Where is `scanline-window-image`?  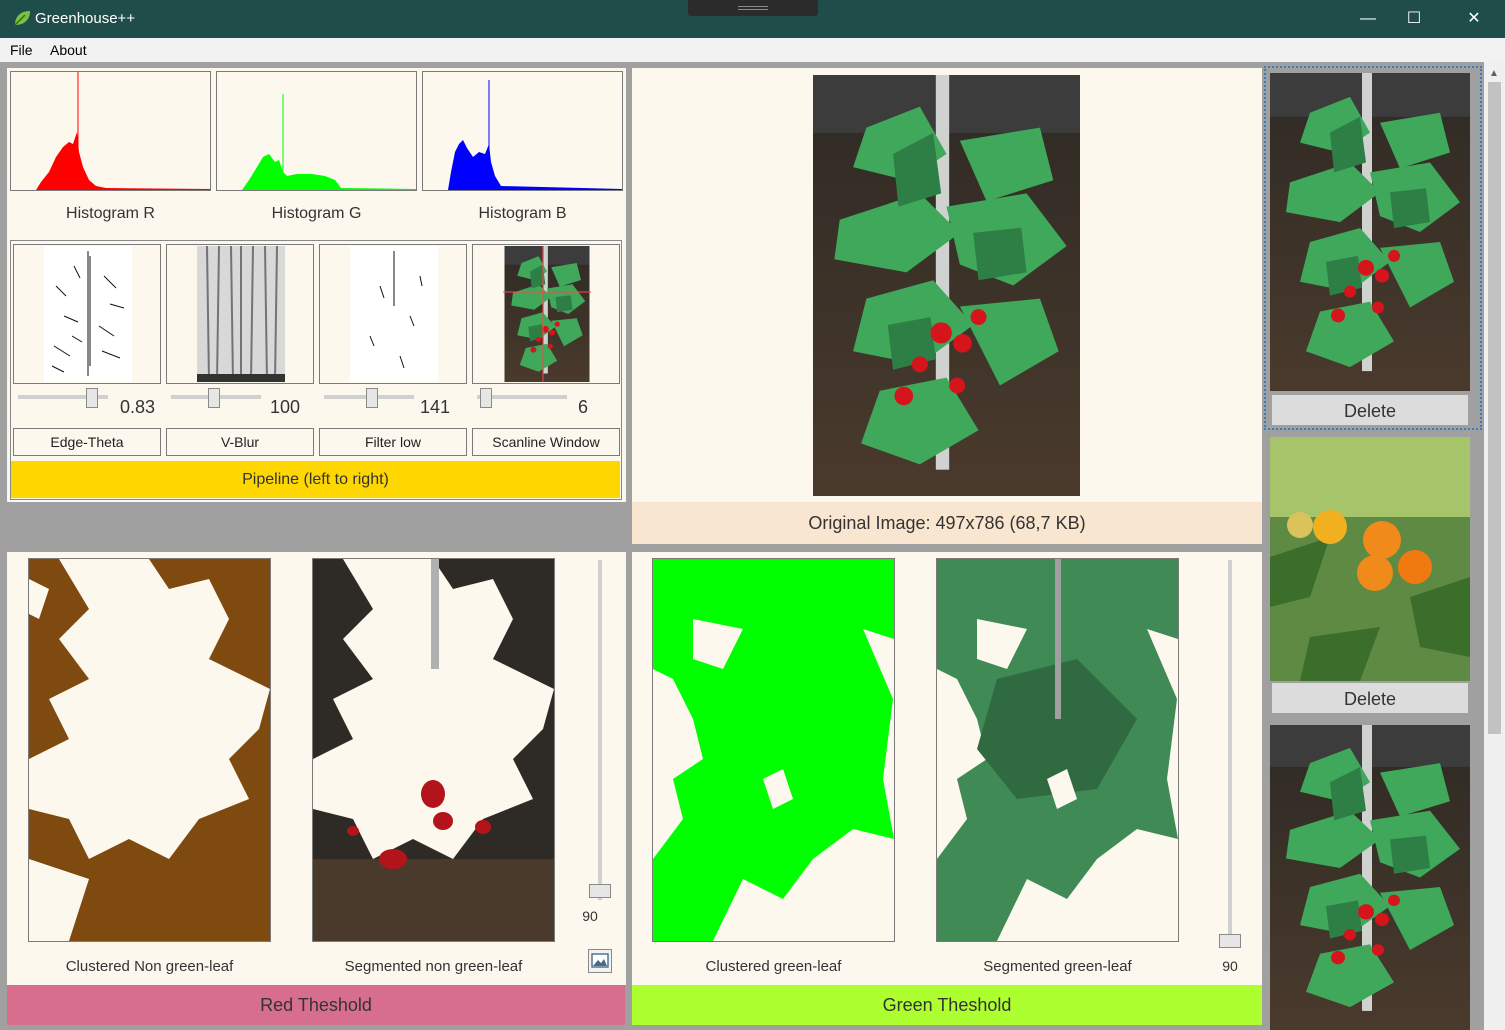
scanline-window-image is located at coordinates (547, 314).